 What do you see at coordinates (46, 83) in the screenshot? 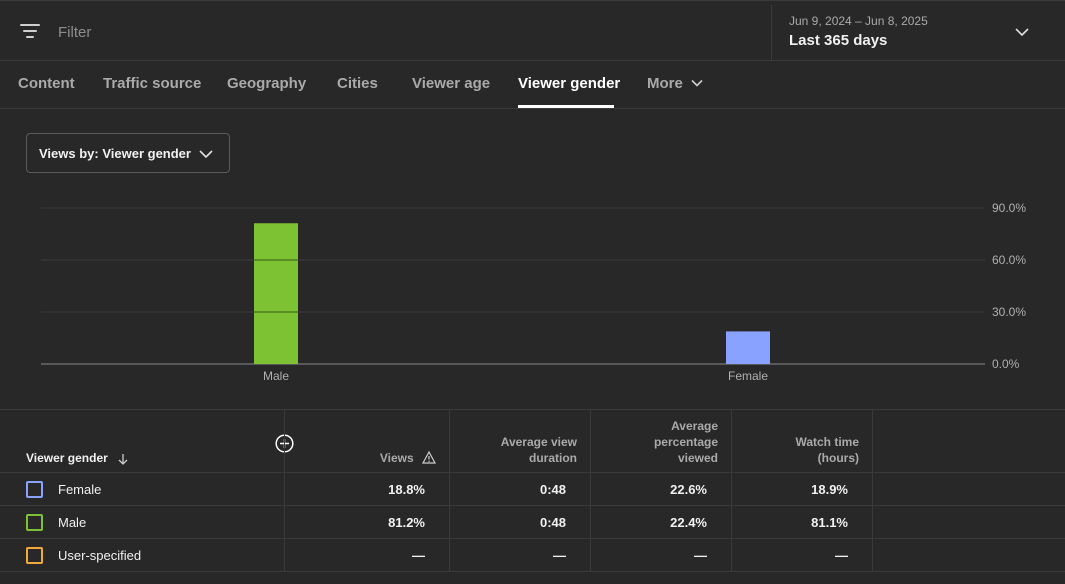
I see `tab-content: Content` at bounding box center [46, 83].